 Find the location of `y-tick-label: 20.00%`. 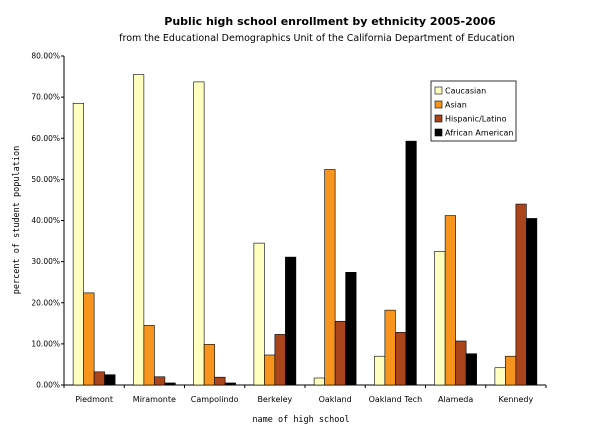

y-tick-label: 20.00% is located at coordinates (45, 302).